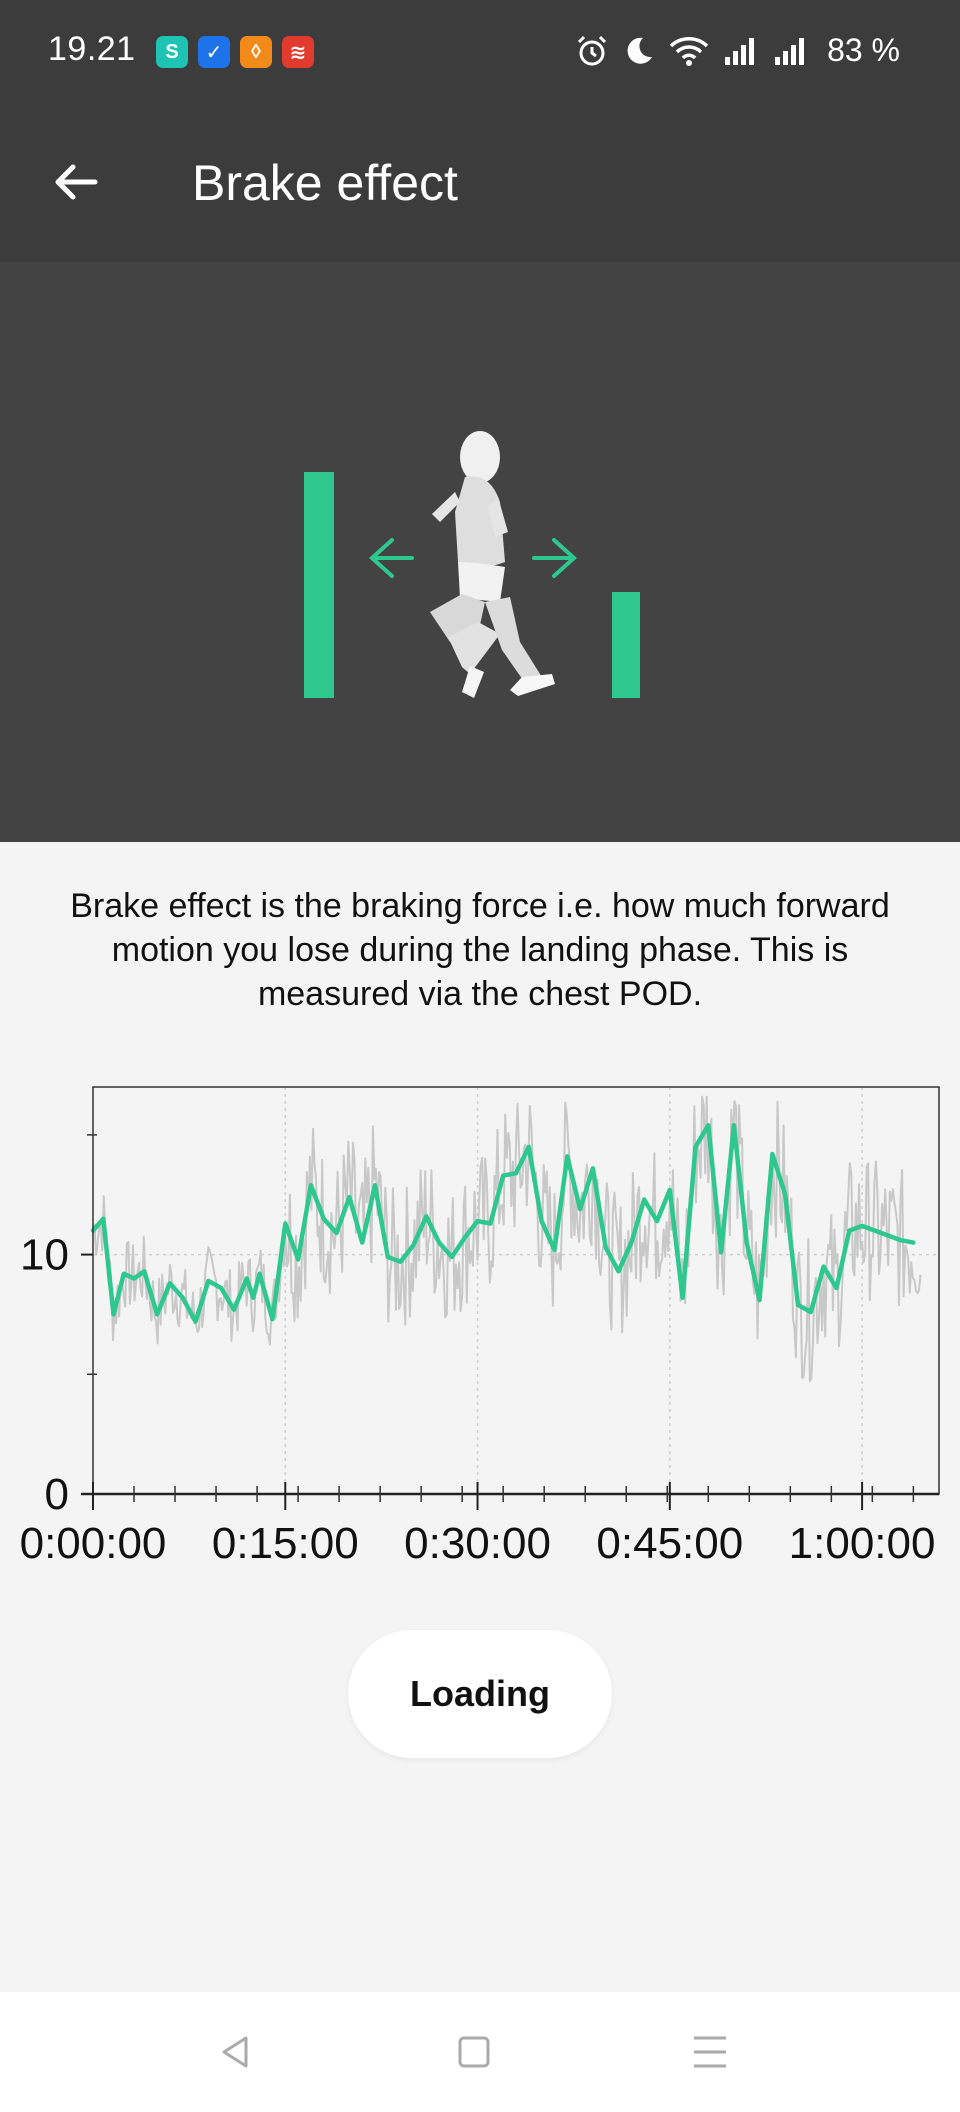 This screenshot has height=2112, width=960. I want to click on menu-lines-icon, so click(710, 2052).